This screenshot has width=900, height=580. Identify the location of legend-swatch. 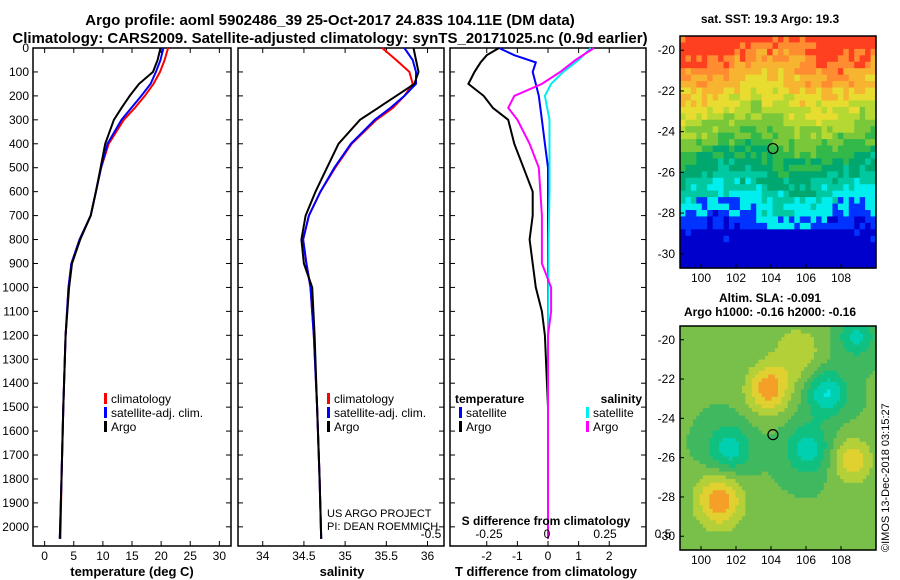
(105, 412).